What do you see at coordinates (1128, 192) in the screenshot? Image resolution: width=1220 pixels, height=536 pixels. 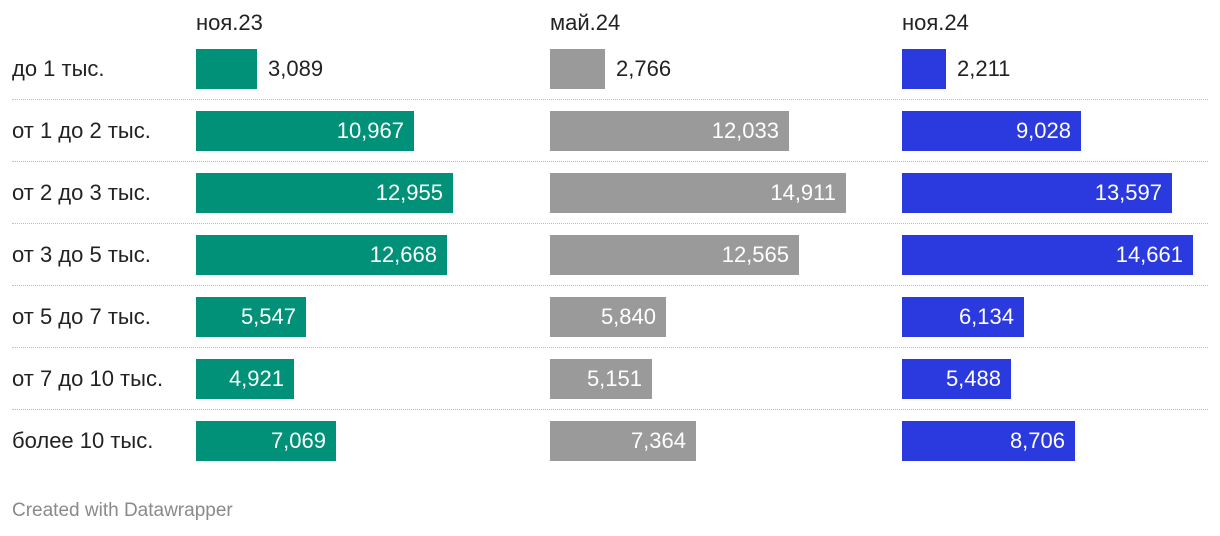 I see `value-label: 13,597` at bounding box center [1128, 192].